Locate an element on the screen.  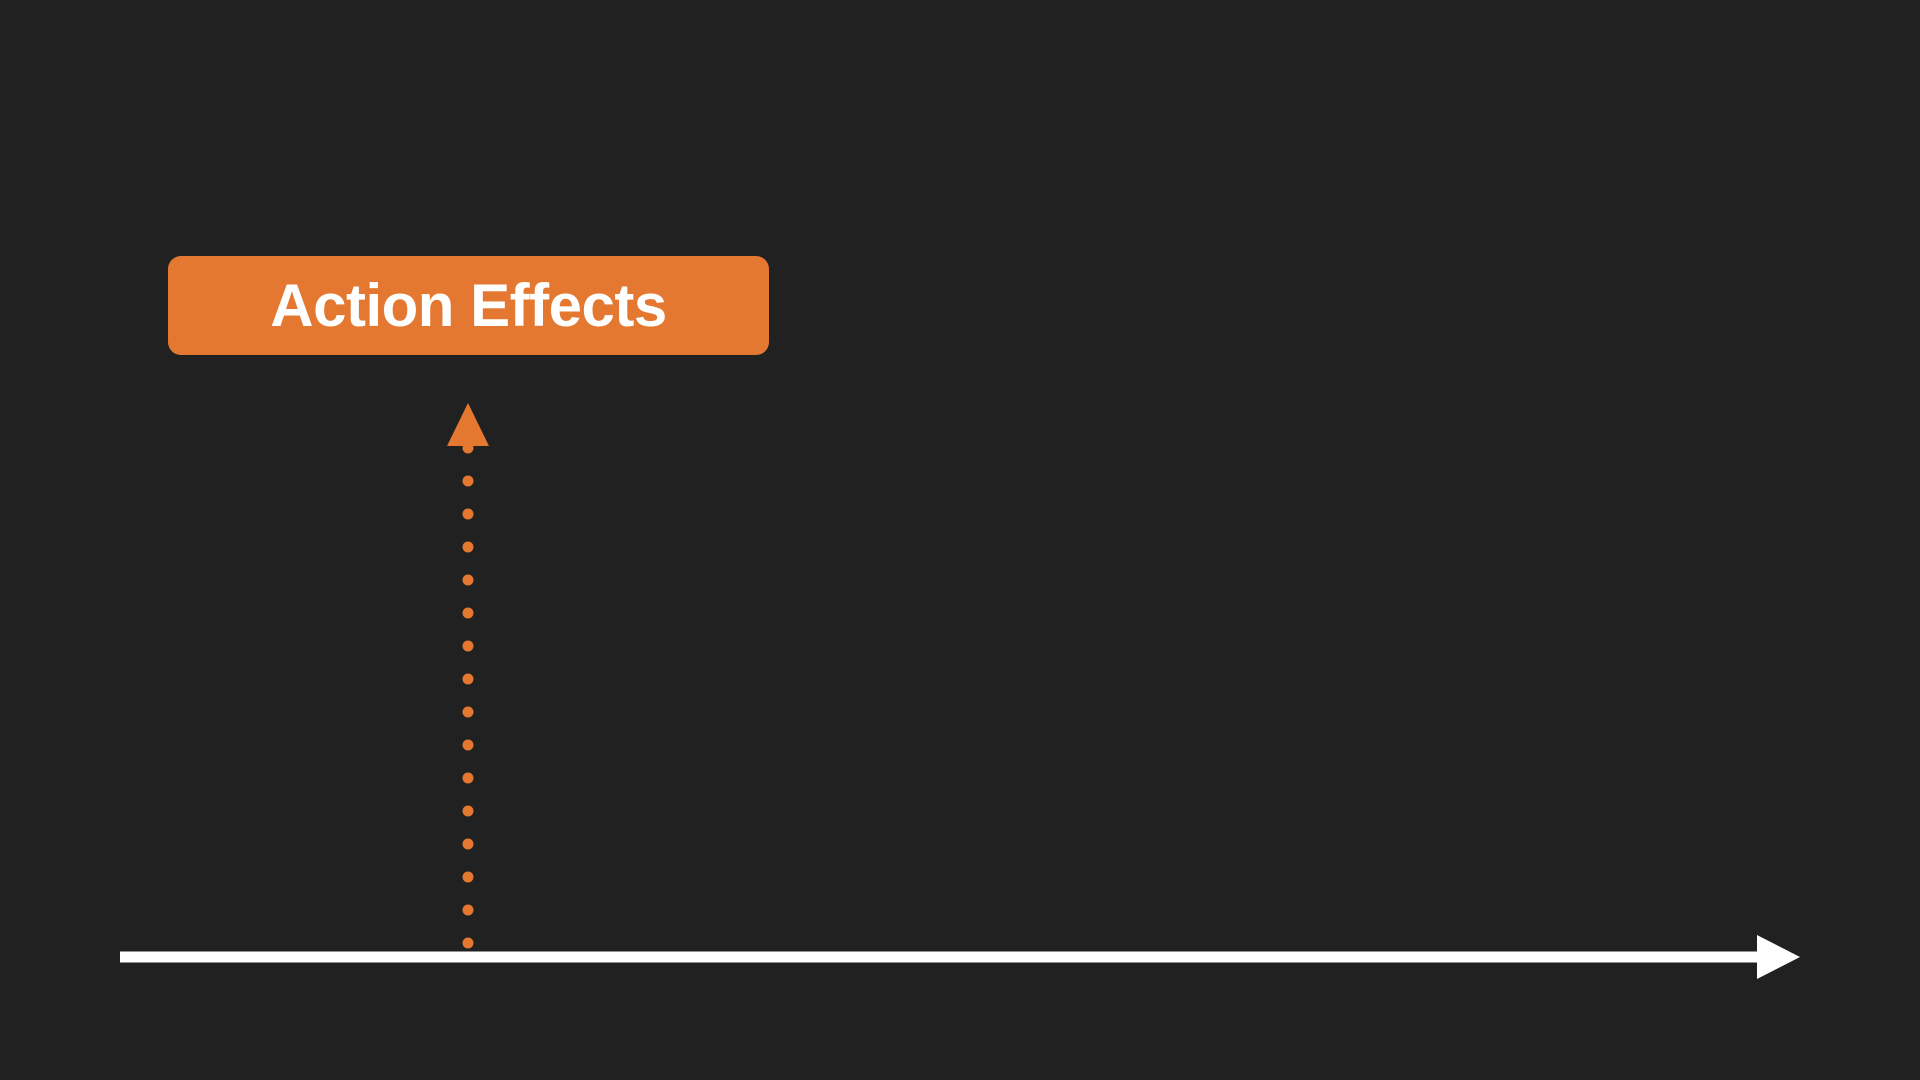
action-effects-box: Action Effects is located at coordinates (468, 305).